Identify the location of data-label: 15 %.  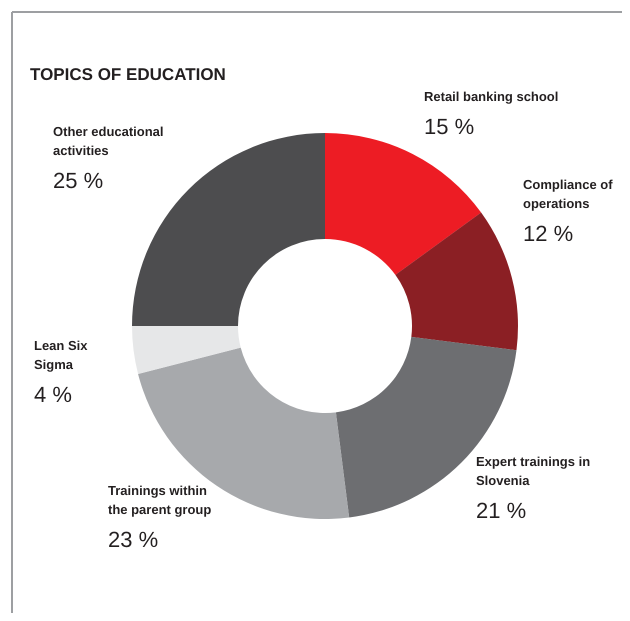
(449, 126).